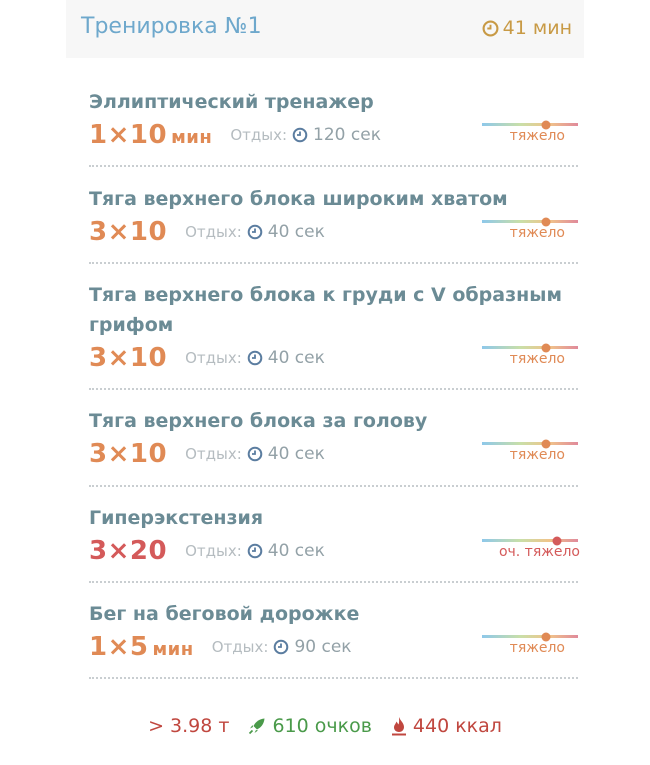 Image resolution: width=650 pixels, height=765 pixels. Describe the element at coordinates (298, 199) in the screenshot. I see `exercise-name: Тяга верхнего блока широким хватом` at that location.